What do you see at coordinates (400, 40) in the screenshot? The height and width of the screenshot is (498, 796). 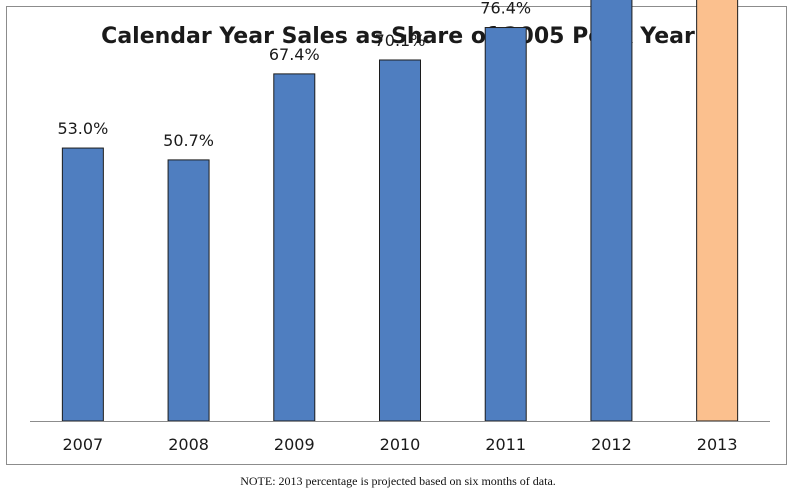 I see `data-label-2010: 70.1%` at bounding box center [400, 40].